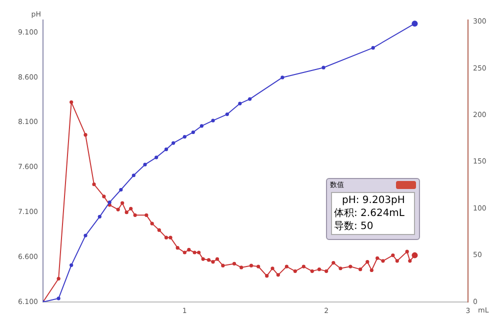  Describe the element at coordinates (370, 213) in the screenshot. I see `annotation: 体积: 2.624mL` at that location.